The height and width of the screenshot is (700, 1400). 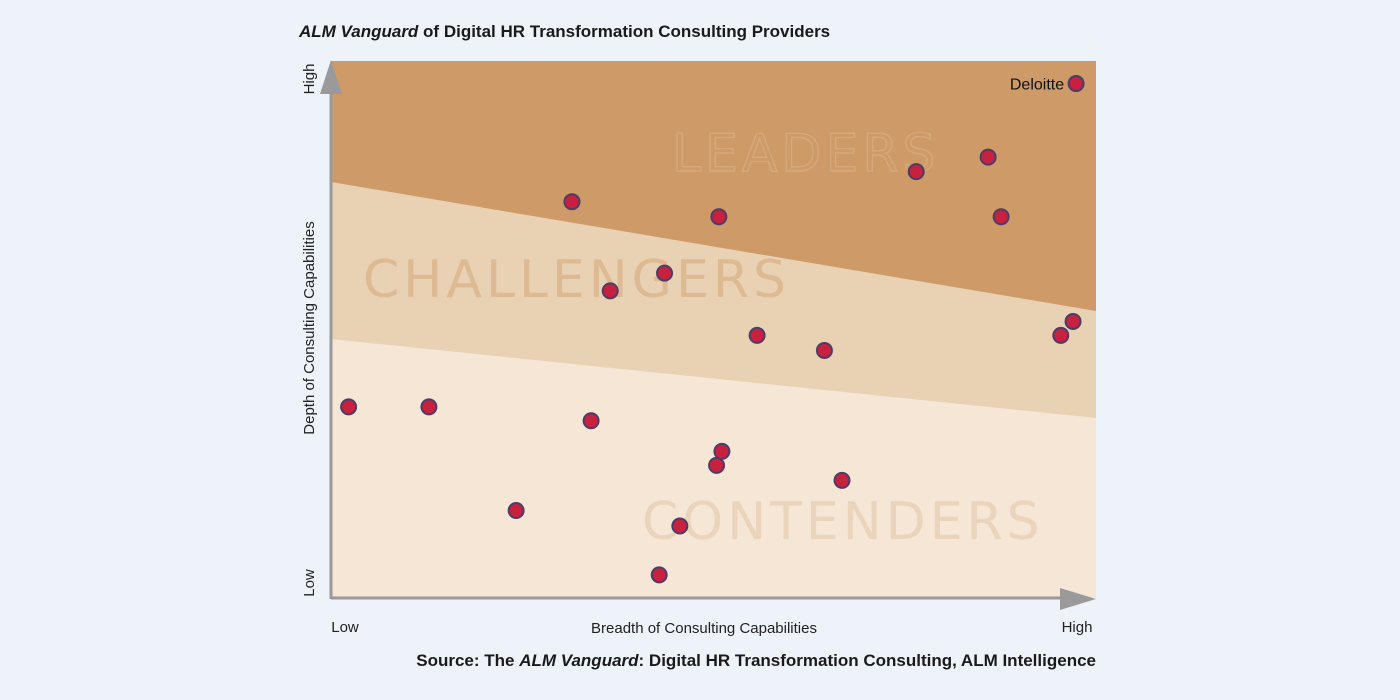 I want to click on source-italic: ALM Vanguard, so click(x=579, y=660).